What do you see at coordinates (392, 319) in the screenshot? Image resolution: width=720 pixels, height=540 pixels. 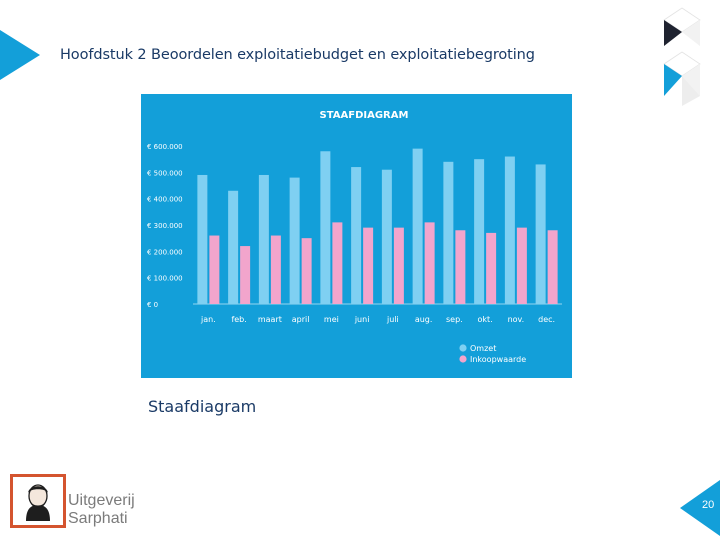 I see `x-tick-label: juli` at bounding box center [392, 319].